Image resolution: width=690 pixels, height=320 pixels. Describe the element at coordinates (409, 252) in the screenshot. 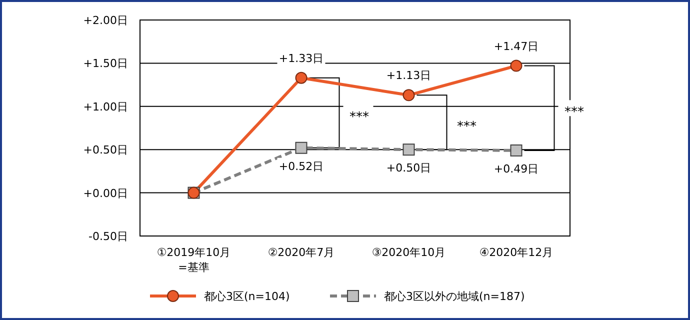

I see `x-tick-label: ③2020年10月` at that location.